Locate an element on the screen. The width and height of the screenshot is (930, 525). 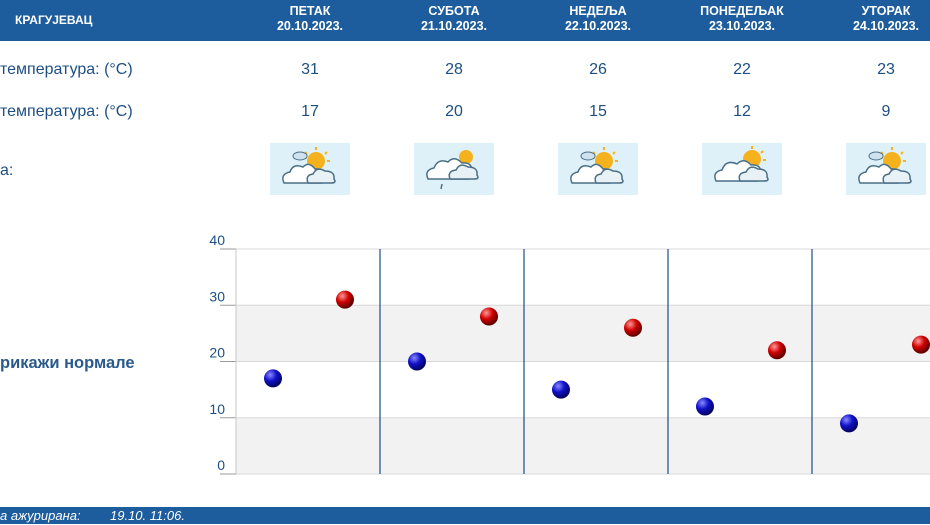
day-date: 20.10.2023. is located at coordinates (310, 26).